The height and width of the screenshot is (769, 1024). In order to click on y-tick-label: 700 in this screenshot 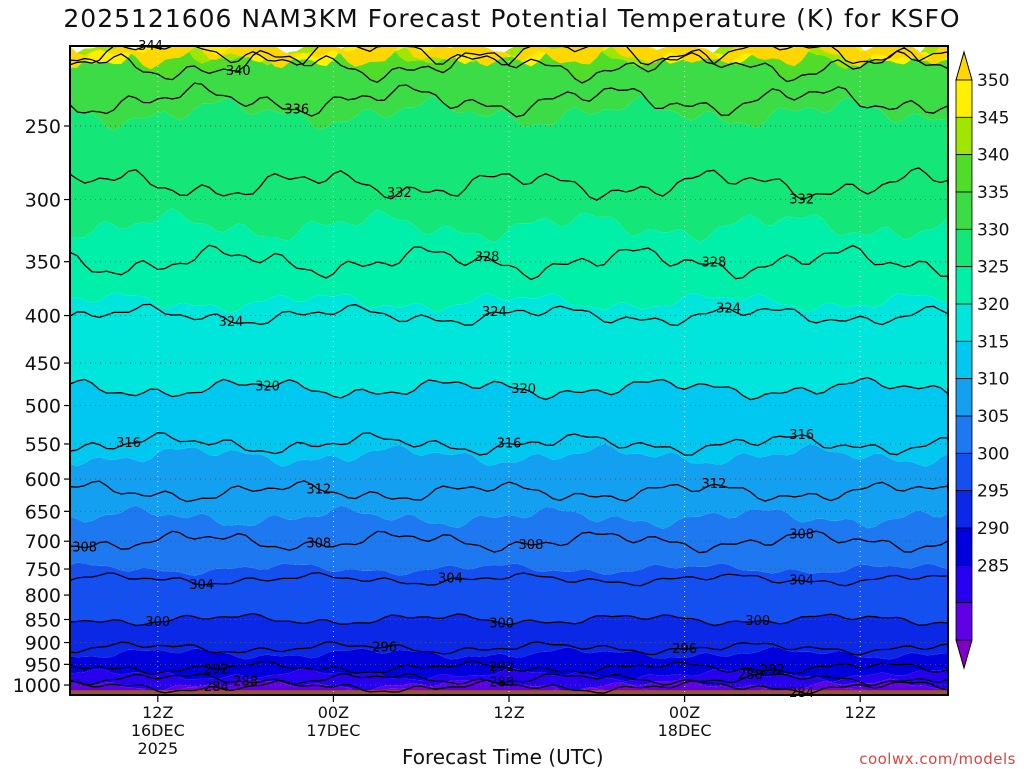, I will do `click(43, 542)`.